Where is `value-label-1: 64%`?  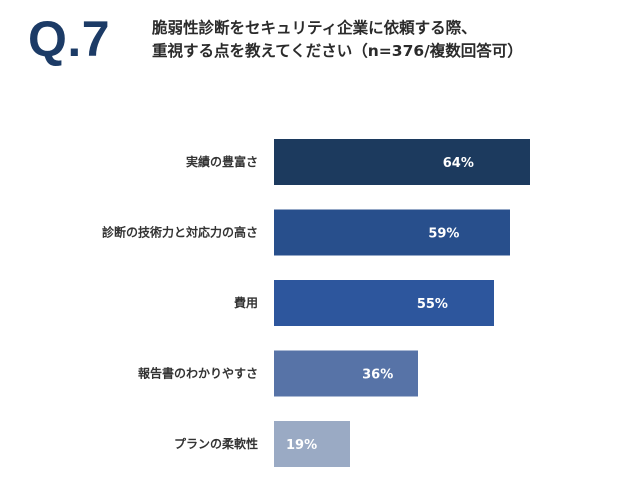
value-label-1: 64% is located at coordinates (458, 163).